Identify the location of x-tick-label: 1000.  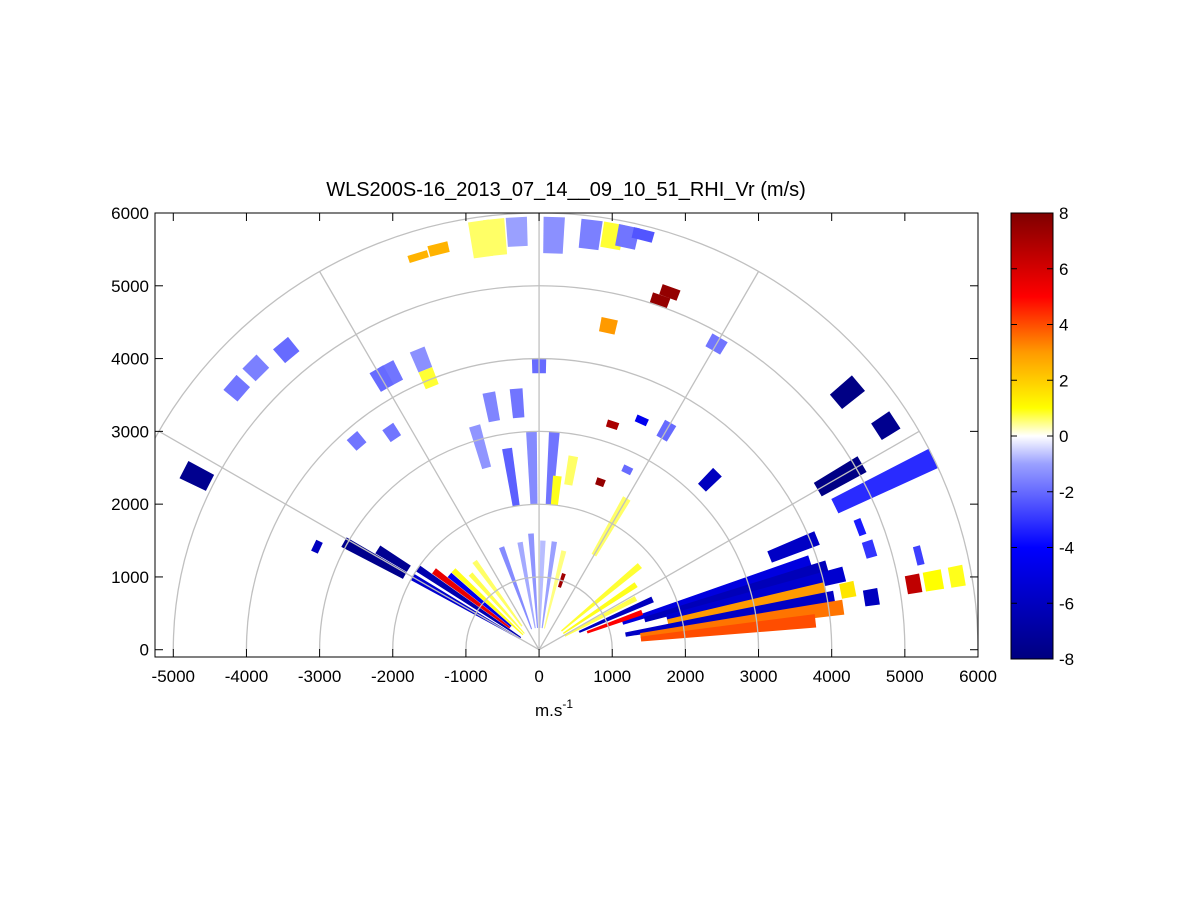
(612, 676).